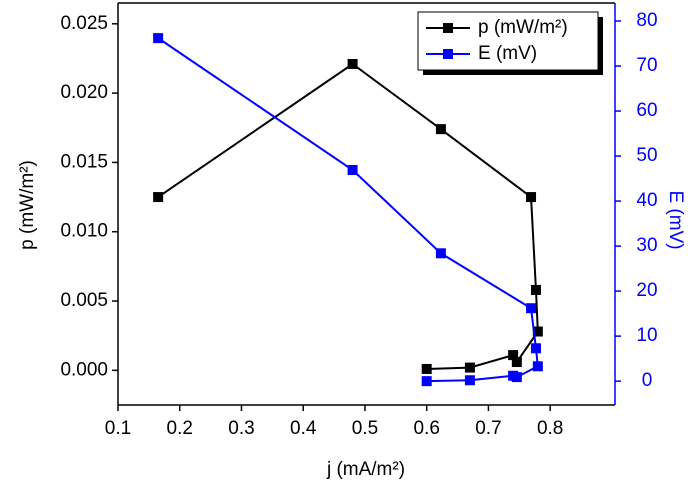  I want to click on y2-axis-title: E (mV), so click(675, 219).